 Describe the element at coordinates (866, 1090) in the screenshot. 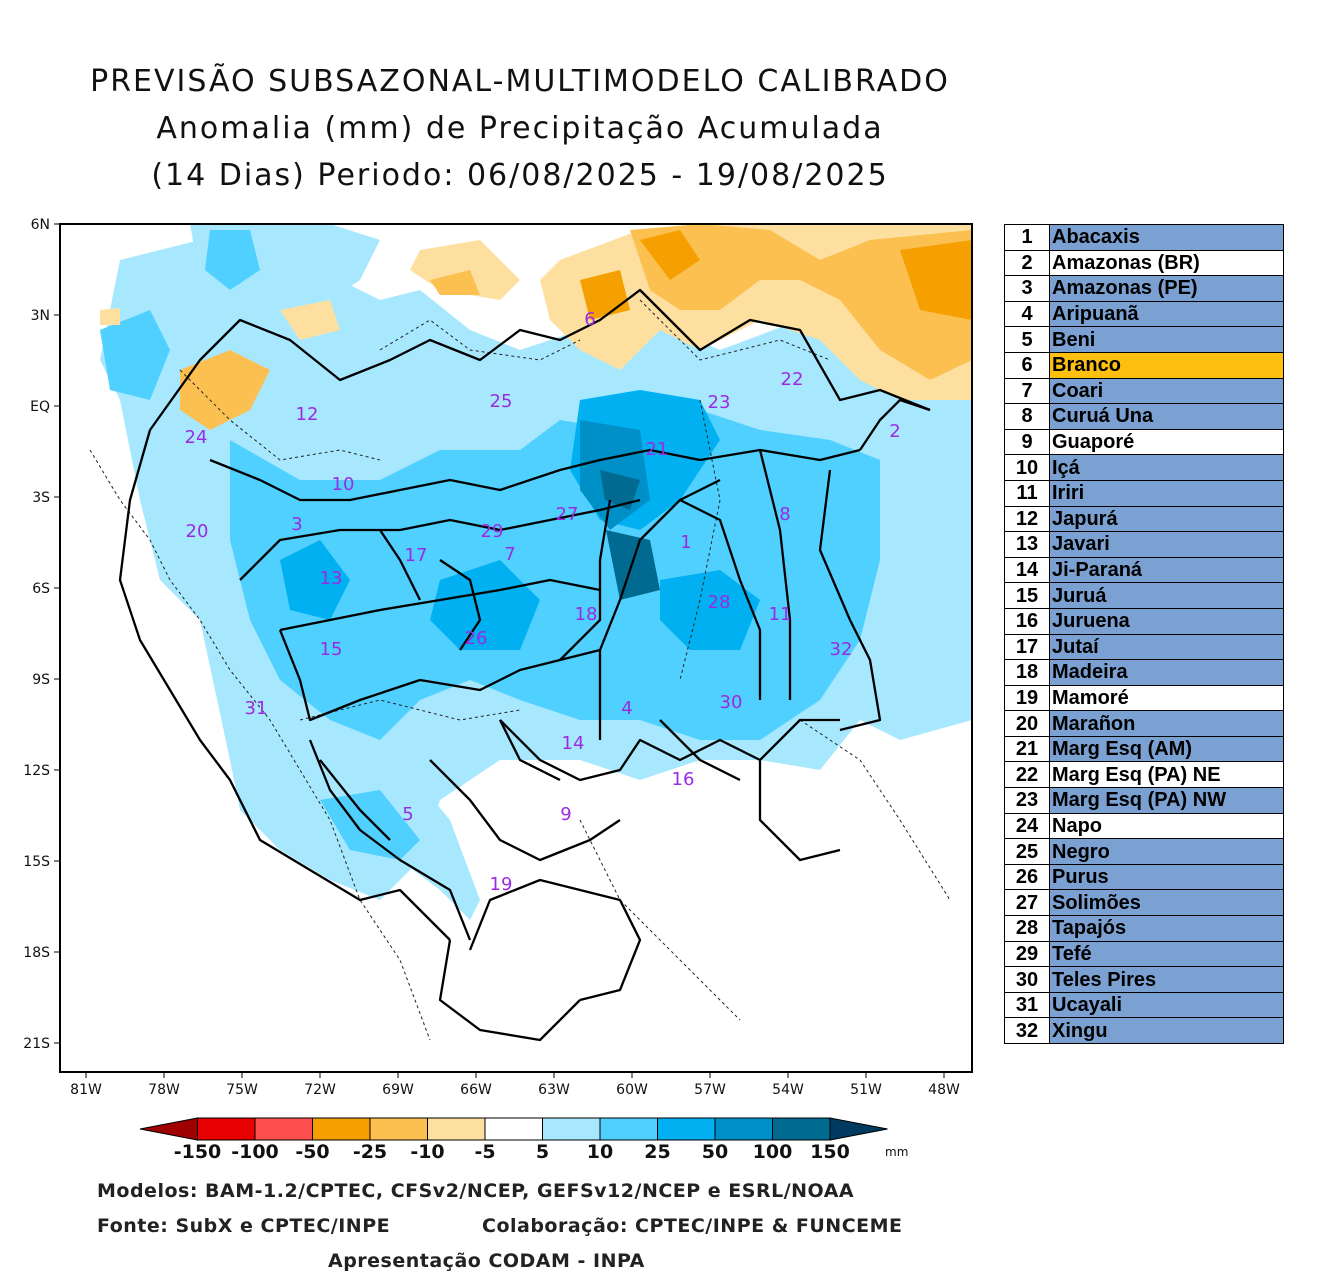

I see `lon-tick-label: 51W` at that location.